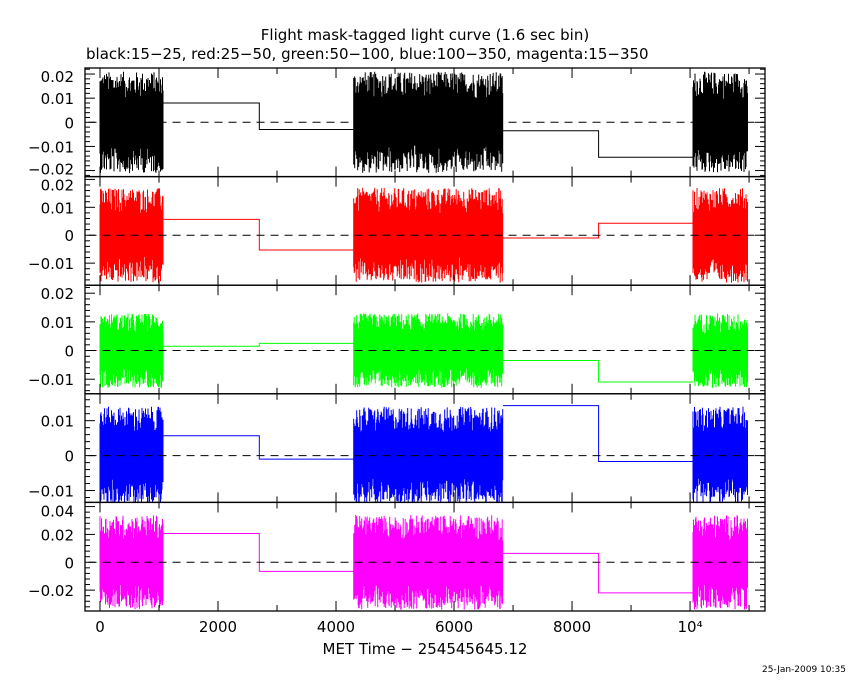 This screenshot has width=850, height=684. What do you see at coordinates (425, 649) in the screenshot?
I see `x-axis-label: MET Time − 254545645.12` at bounding box center [425, 649].